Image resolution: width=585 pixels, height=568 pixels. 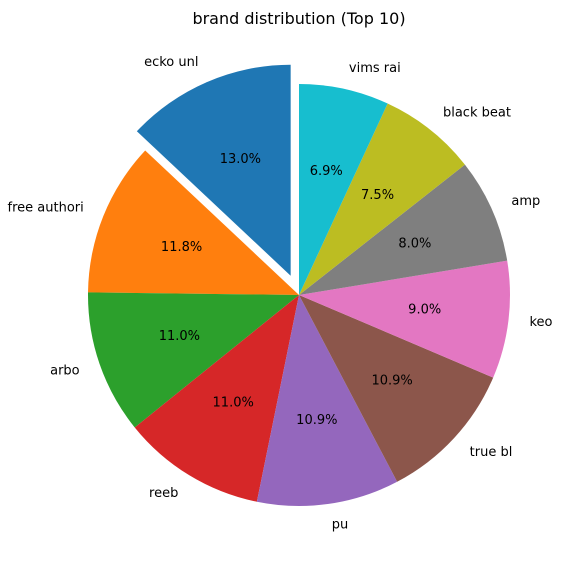 I want to click on pct-label-ecko-unl: 13.0%, so click(x=240, y=159).